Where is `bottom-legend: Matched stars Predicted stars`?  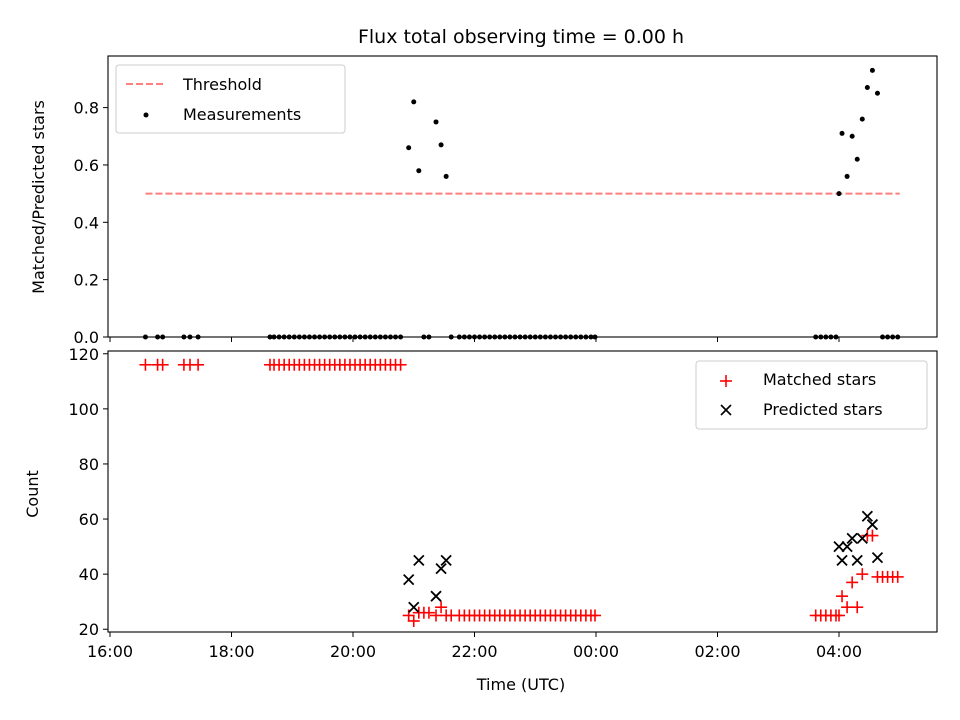 bottom-legend: Matched stars Predicted stars is located at coordinates (811, 395).